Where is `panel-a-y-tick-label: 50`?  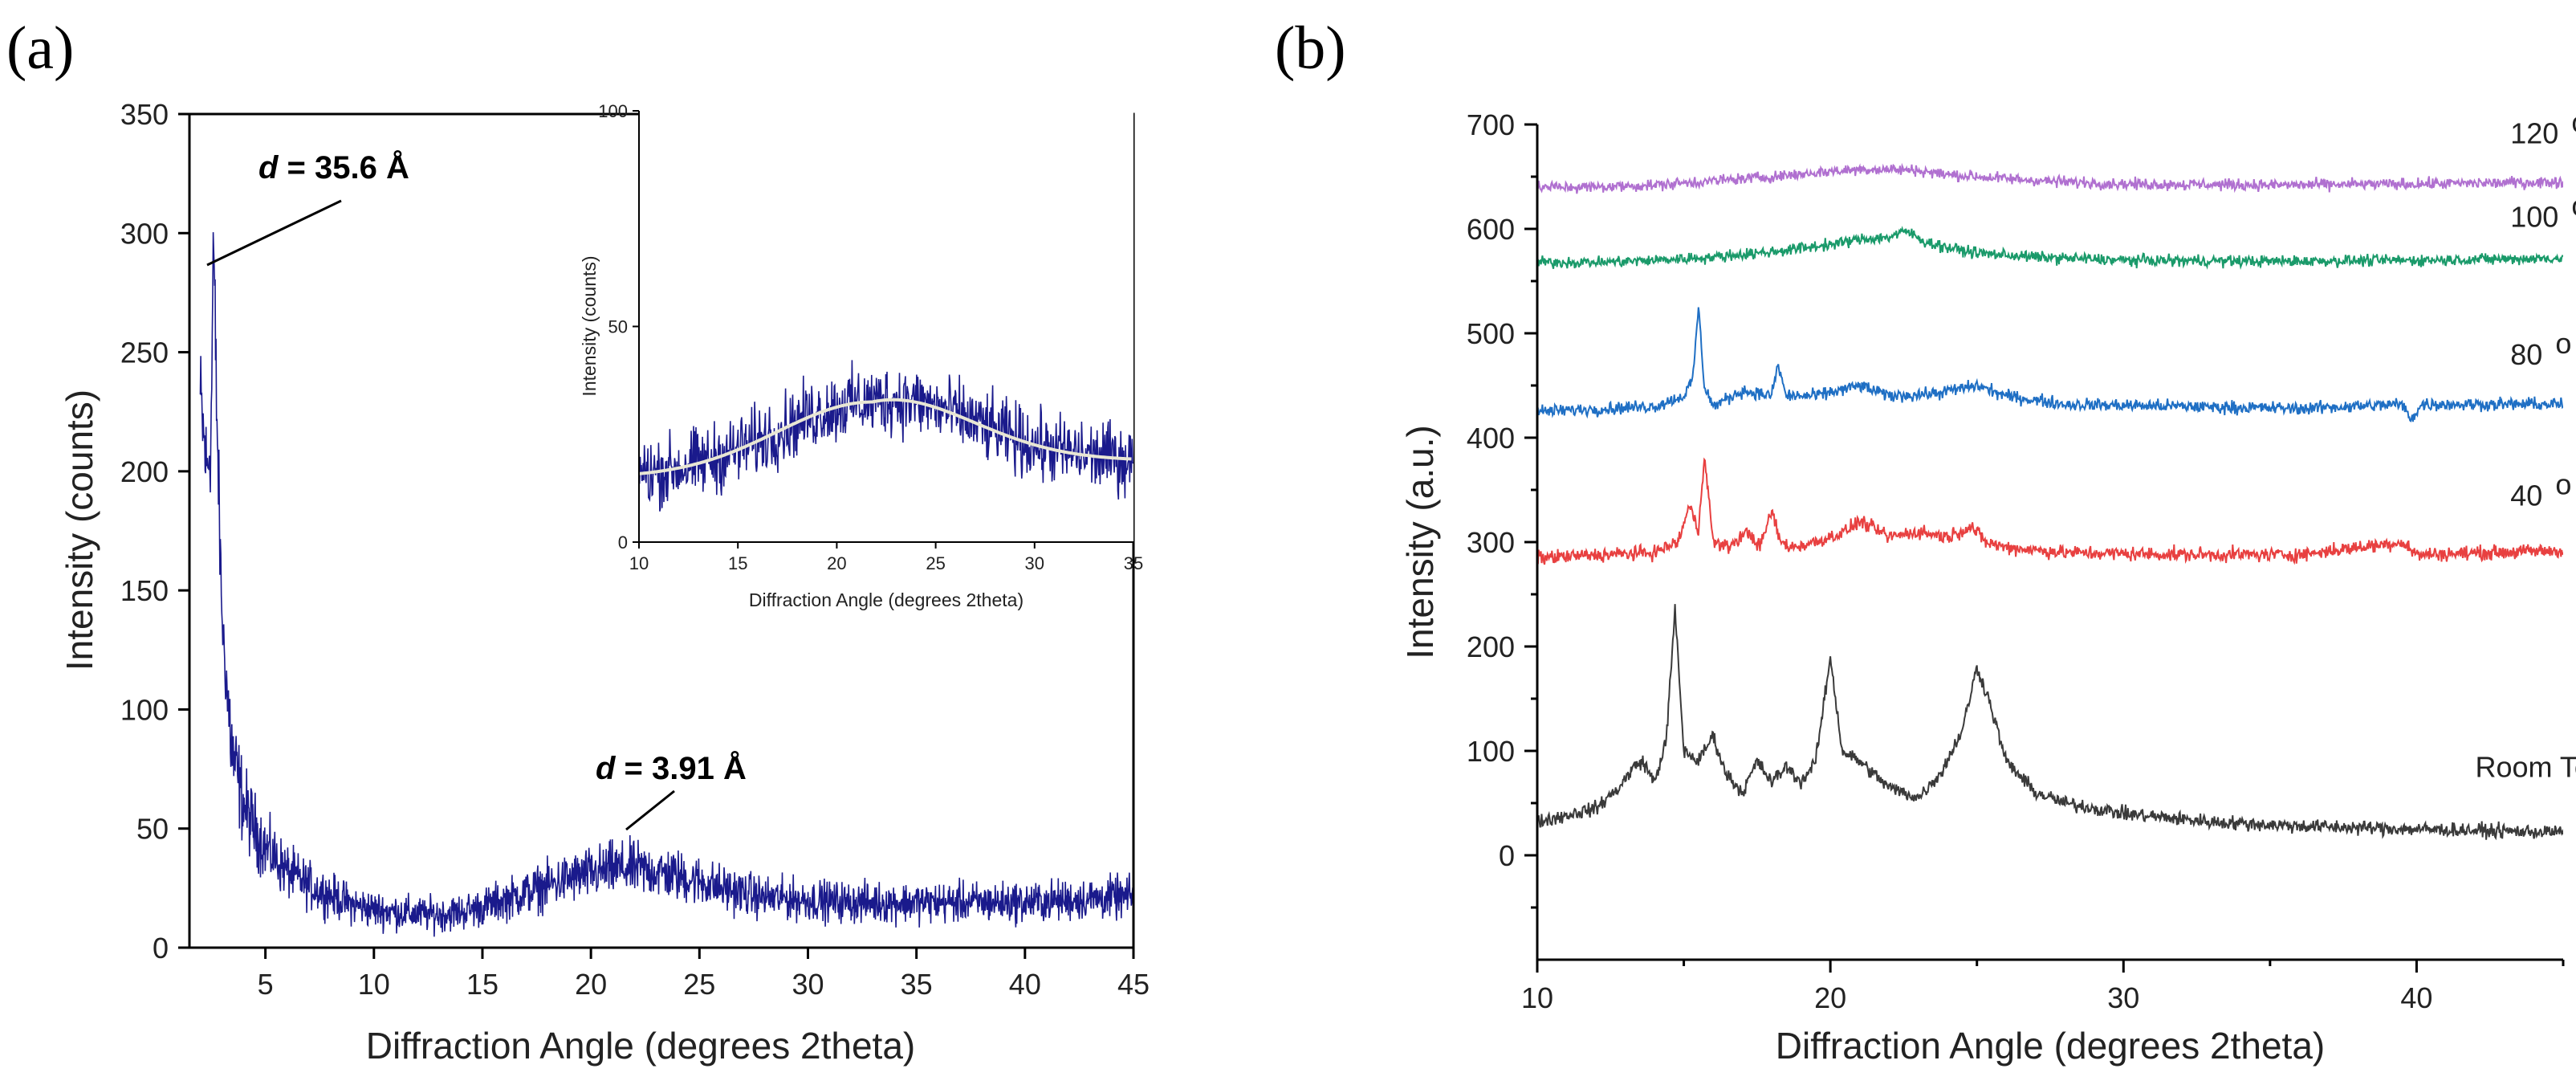
panel-a-y-tick-label: 50 is located at coordinates (152, 829).